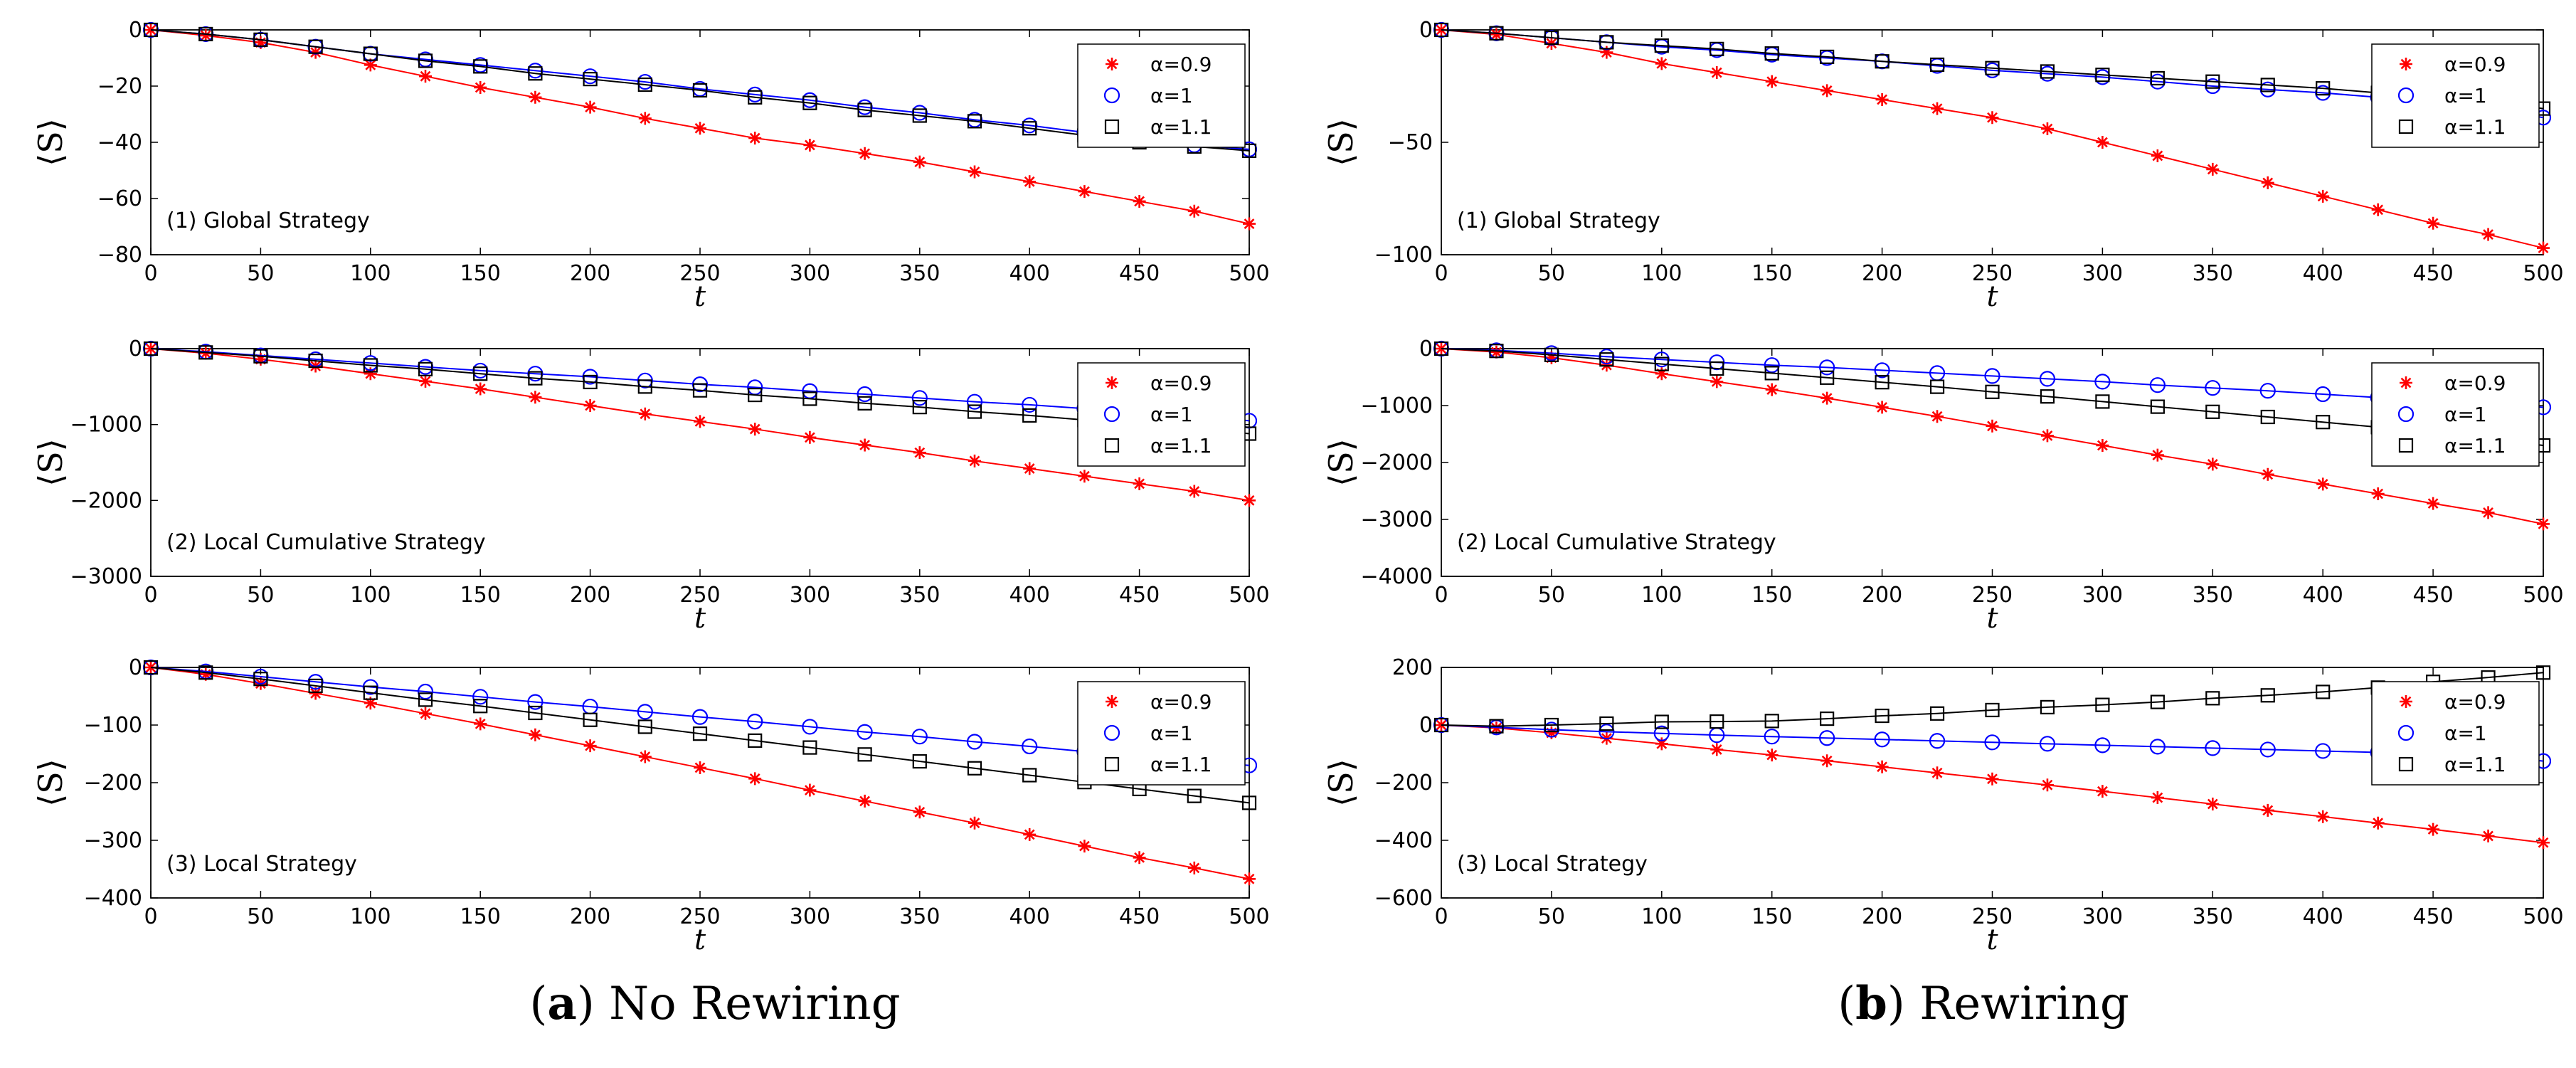  I want to click on panel-a1-xtick-label: 500, so click(1249, 273).